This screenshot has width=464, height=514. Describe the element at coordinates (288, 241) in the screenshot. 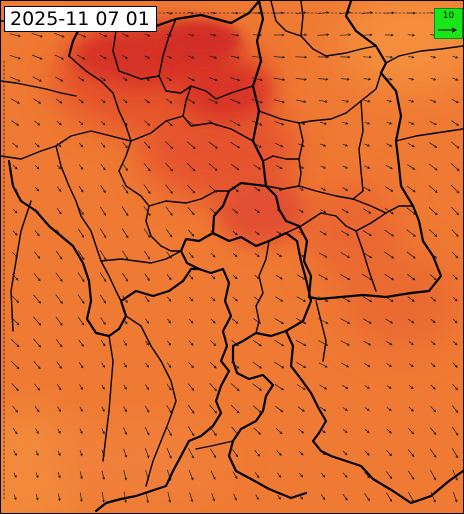

I see `border-slovakia-north` at that location.